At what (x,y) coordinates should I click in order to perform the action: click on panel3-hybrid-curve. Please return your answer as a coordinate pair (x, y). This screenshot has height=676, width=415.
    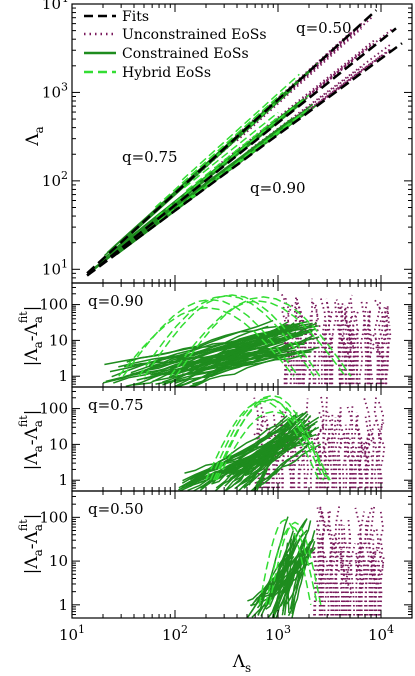
    Looking at the image, I should click on (262, 440).